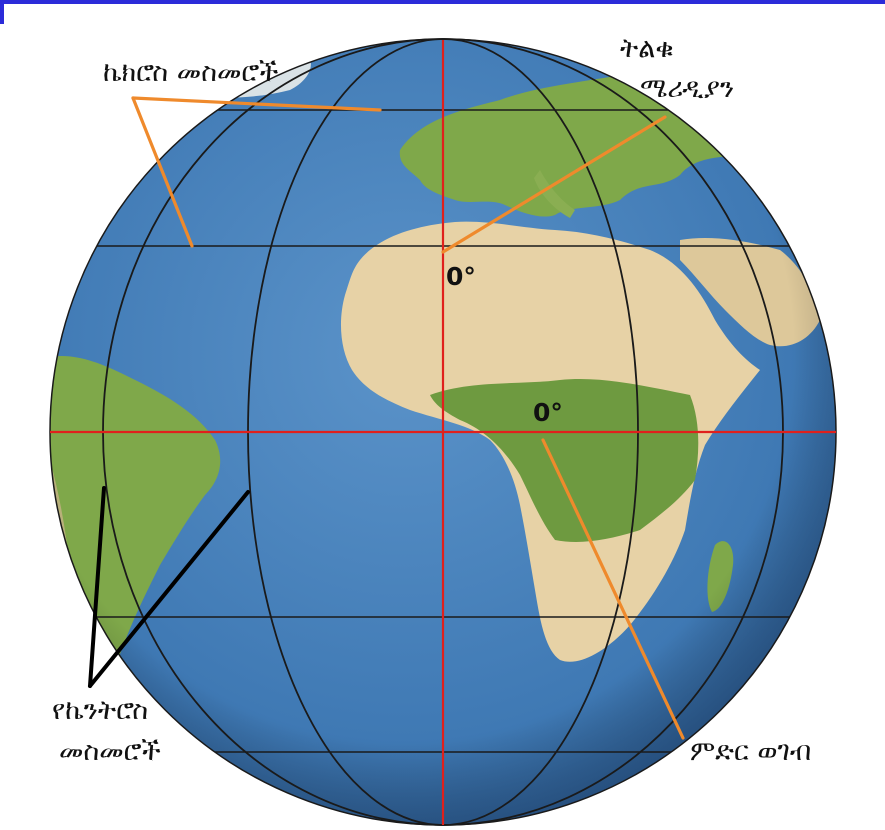 The width and height of the screenshot is (885, 830). What do you see at coordinates (97, 587) in the screenshot?
I see `pointer-longitude-outer` at bounding box center [97, 587].